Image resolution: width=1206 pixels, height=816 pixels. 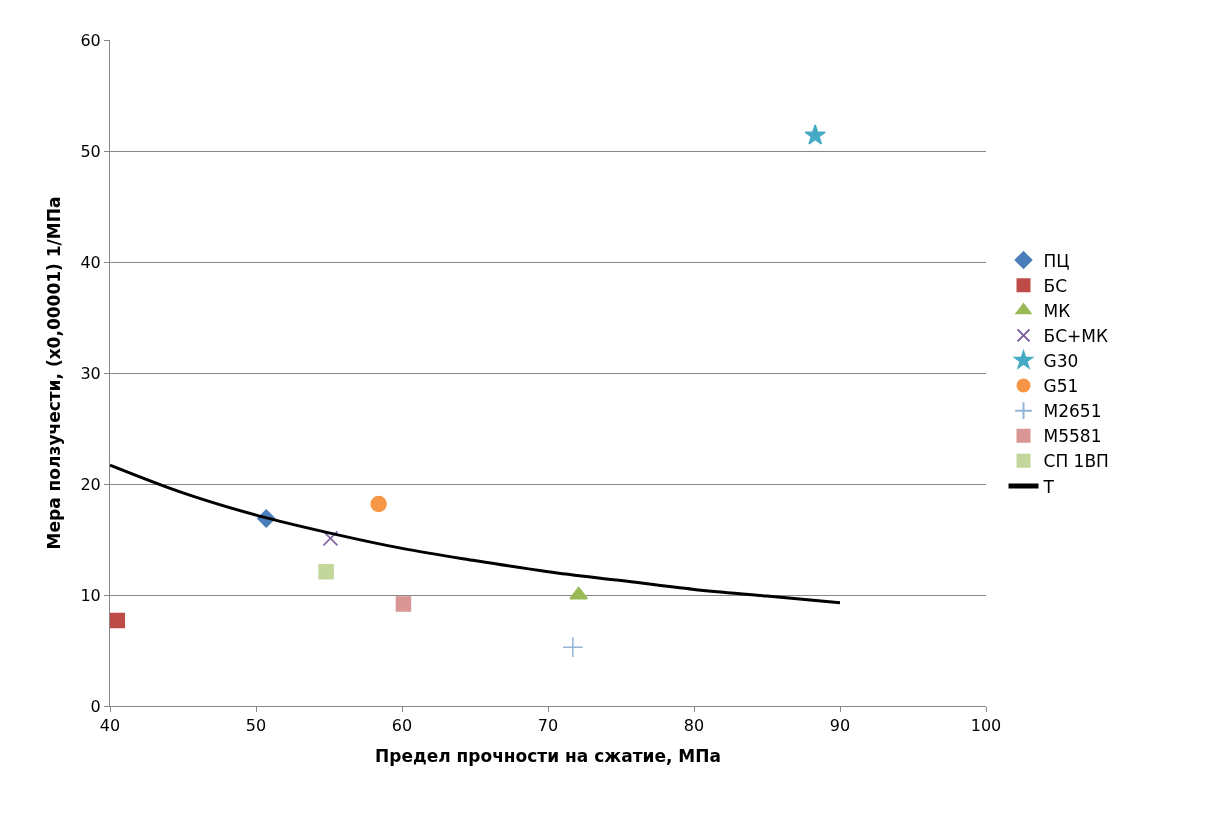 I want to click on y-tick-label: 10, so click(x=90, y=595).